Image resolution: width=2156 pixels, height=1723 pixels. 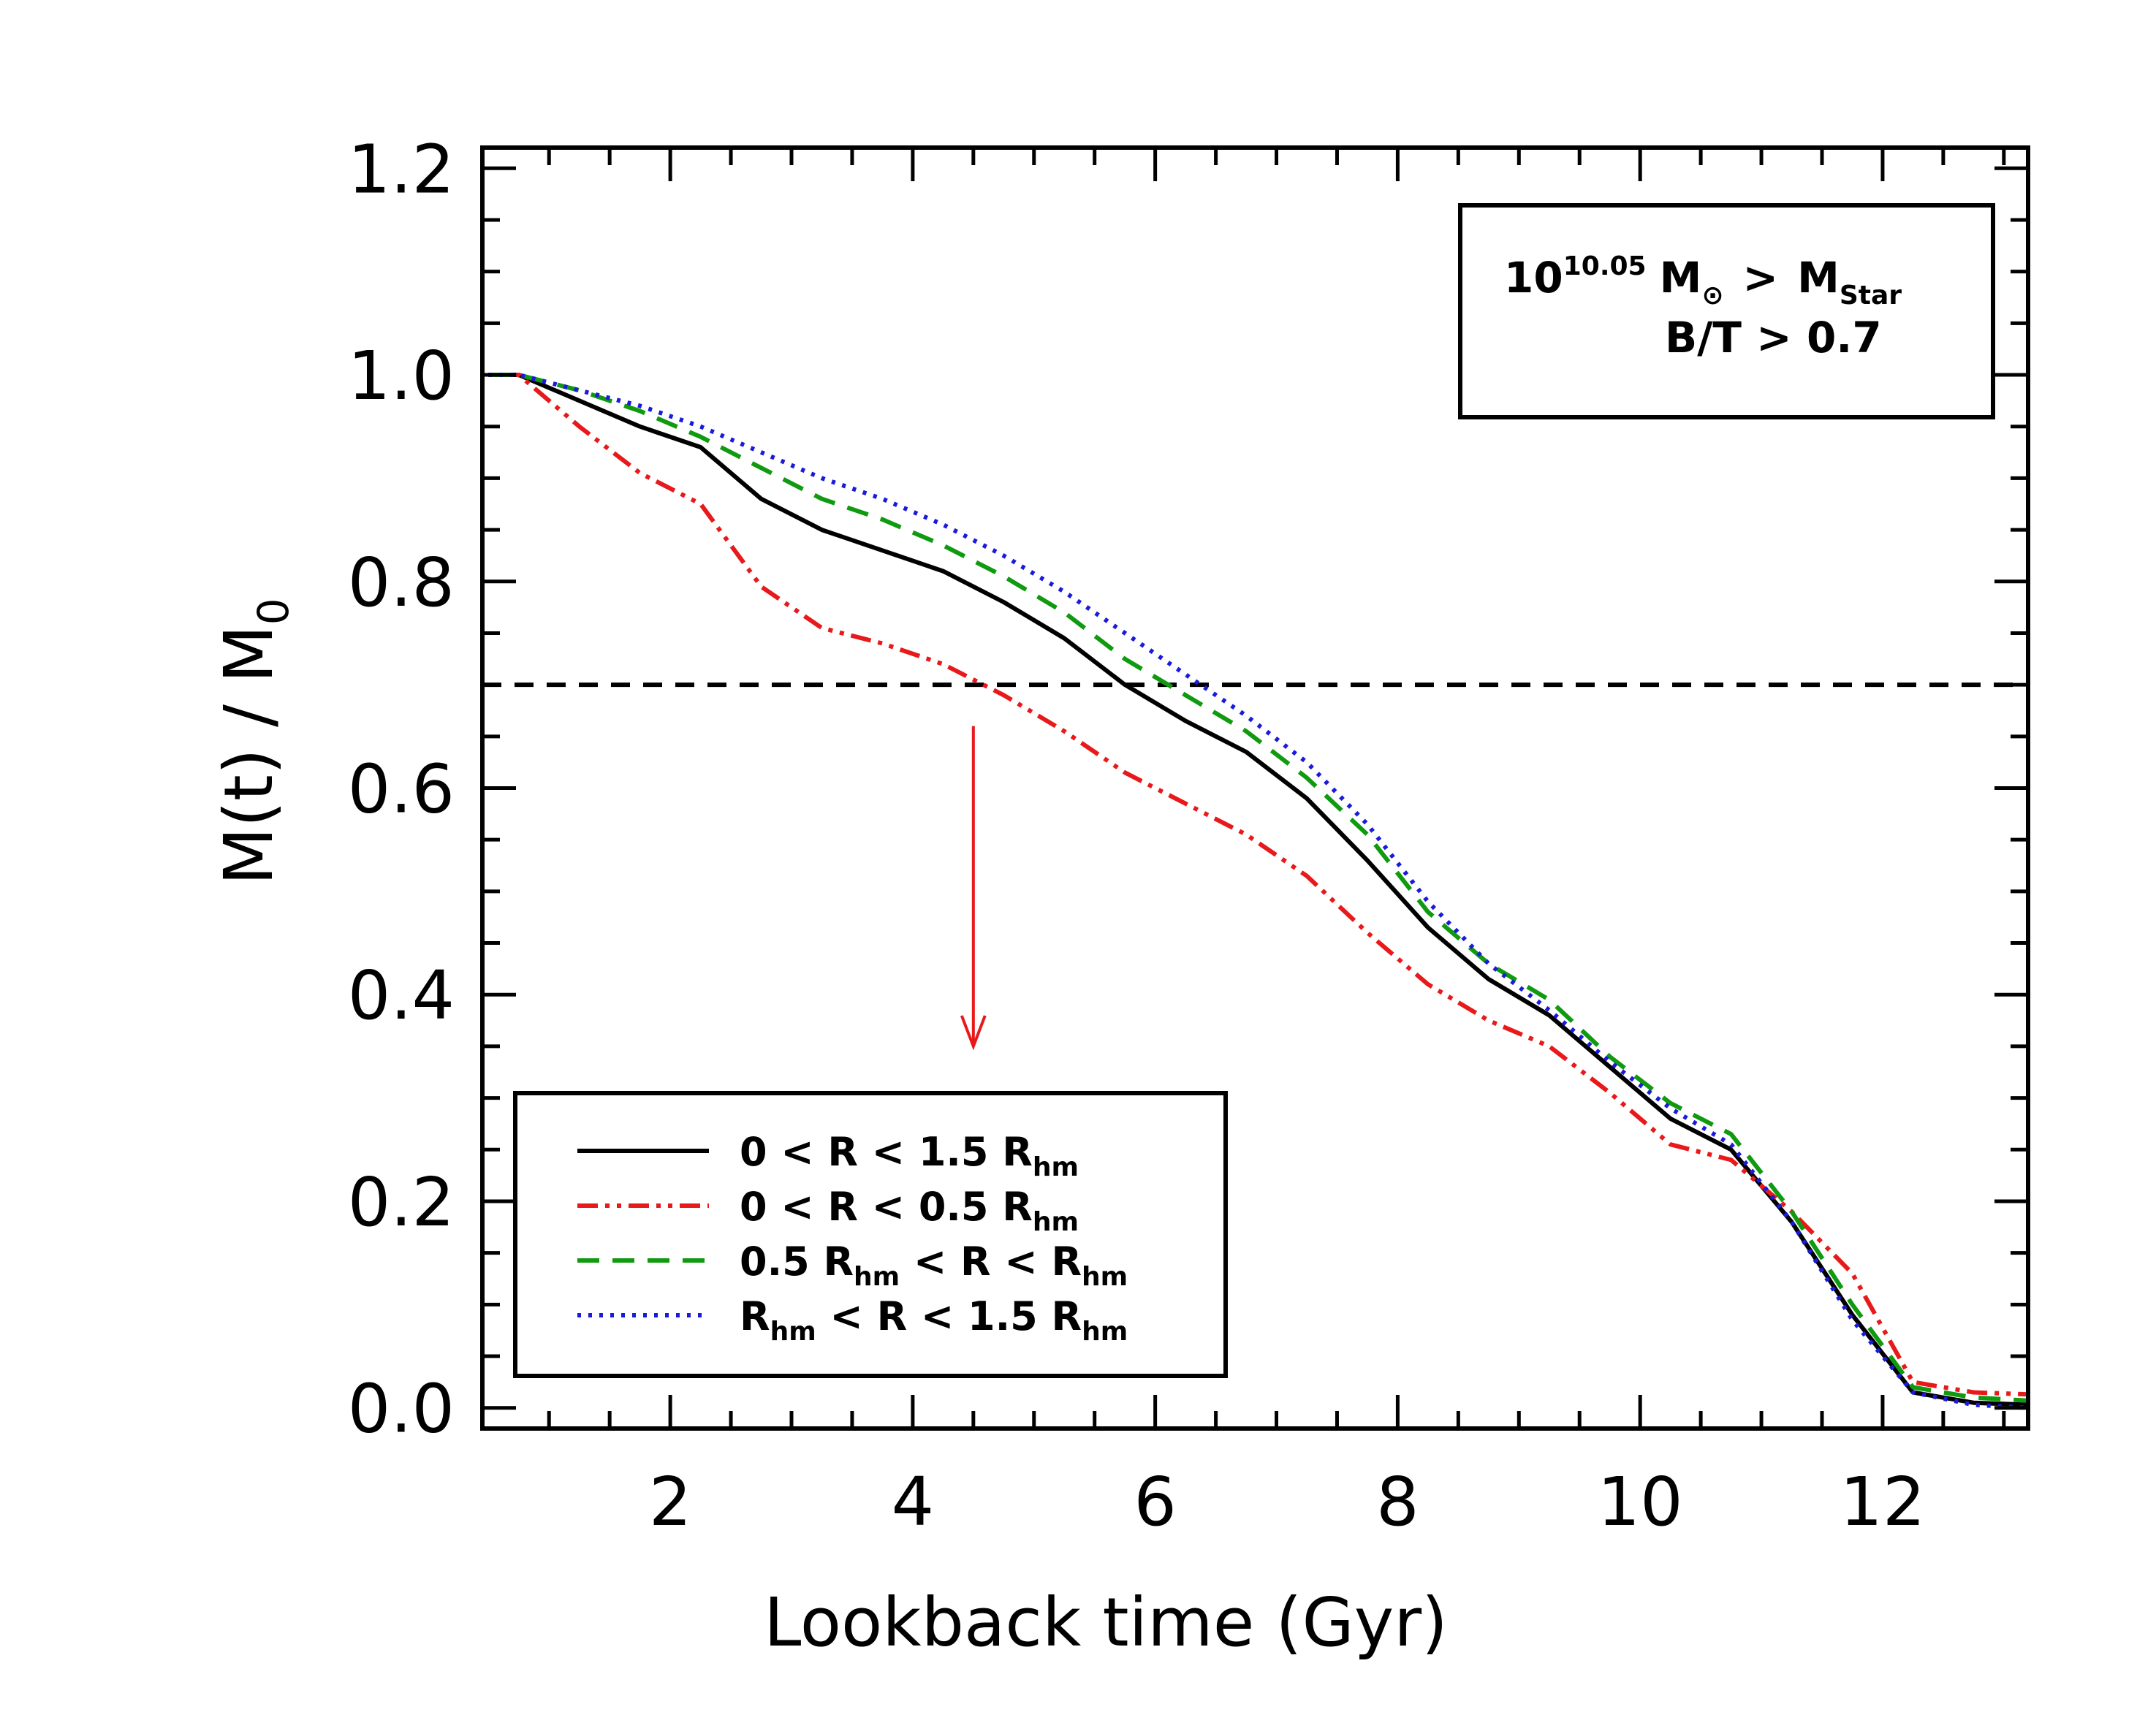 I want to click on y-axis-title-main: M(t) / M, so click(x=249, y=755).